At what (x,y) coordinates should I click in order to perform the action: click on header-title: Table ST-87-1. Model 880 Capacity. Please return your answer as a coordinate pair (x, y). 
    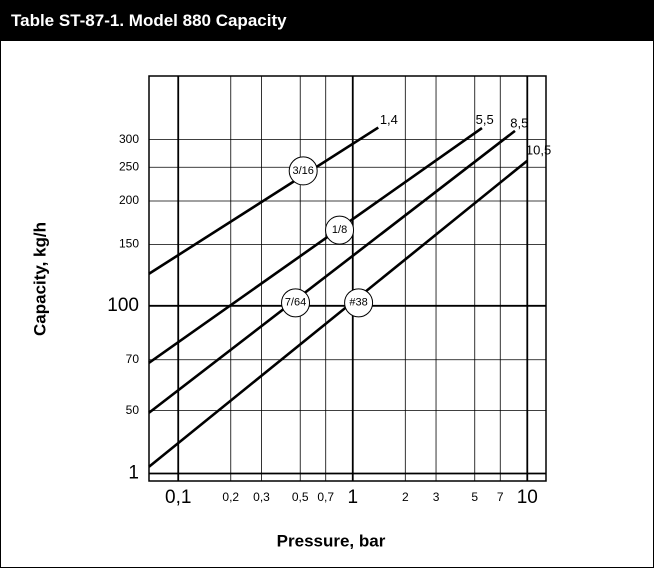
    Looking at the image, I should click on (327, 21).